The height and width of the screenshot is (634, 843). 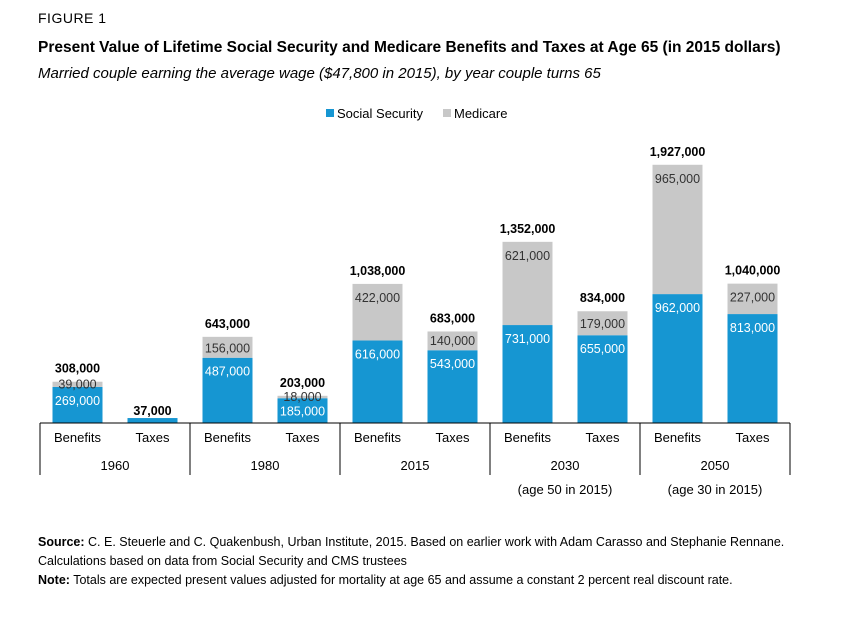 What do you see at coordinates (602, 349) in the screenshot?
I see `data-label-social-security: 655,000` at bounding box center [602, 349].